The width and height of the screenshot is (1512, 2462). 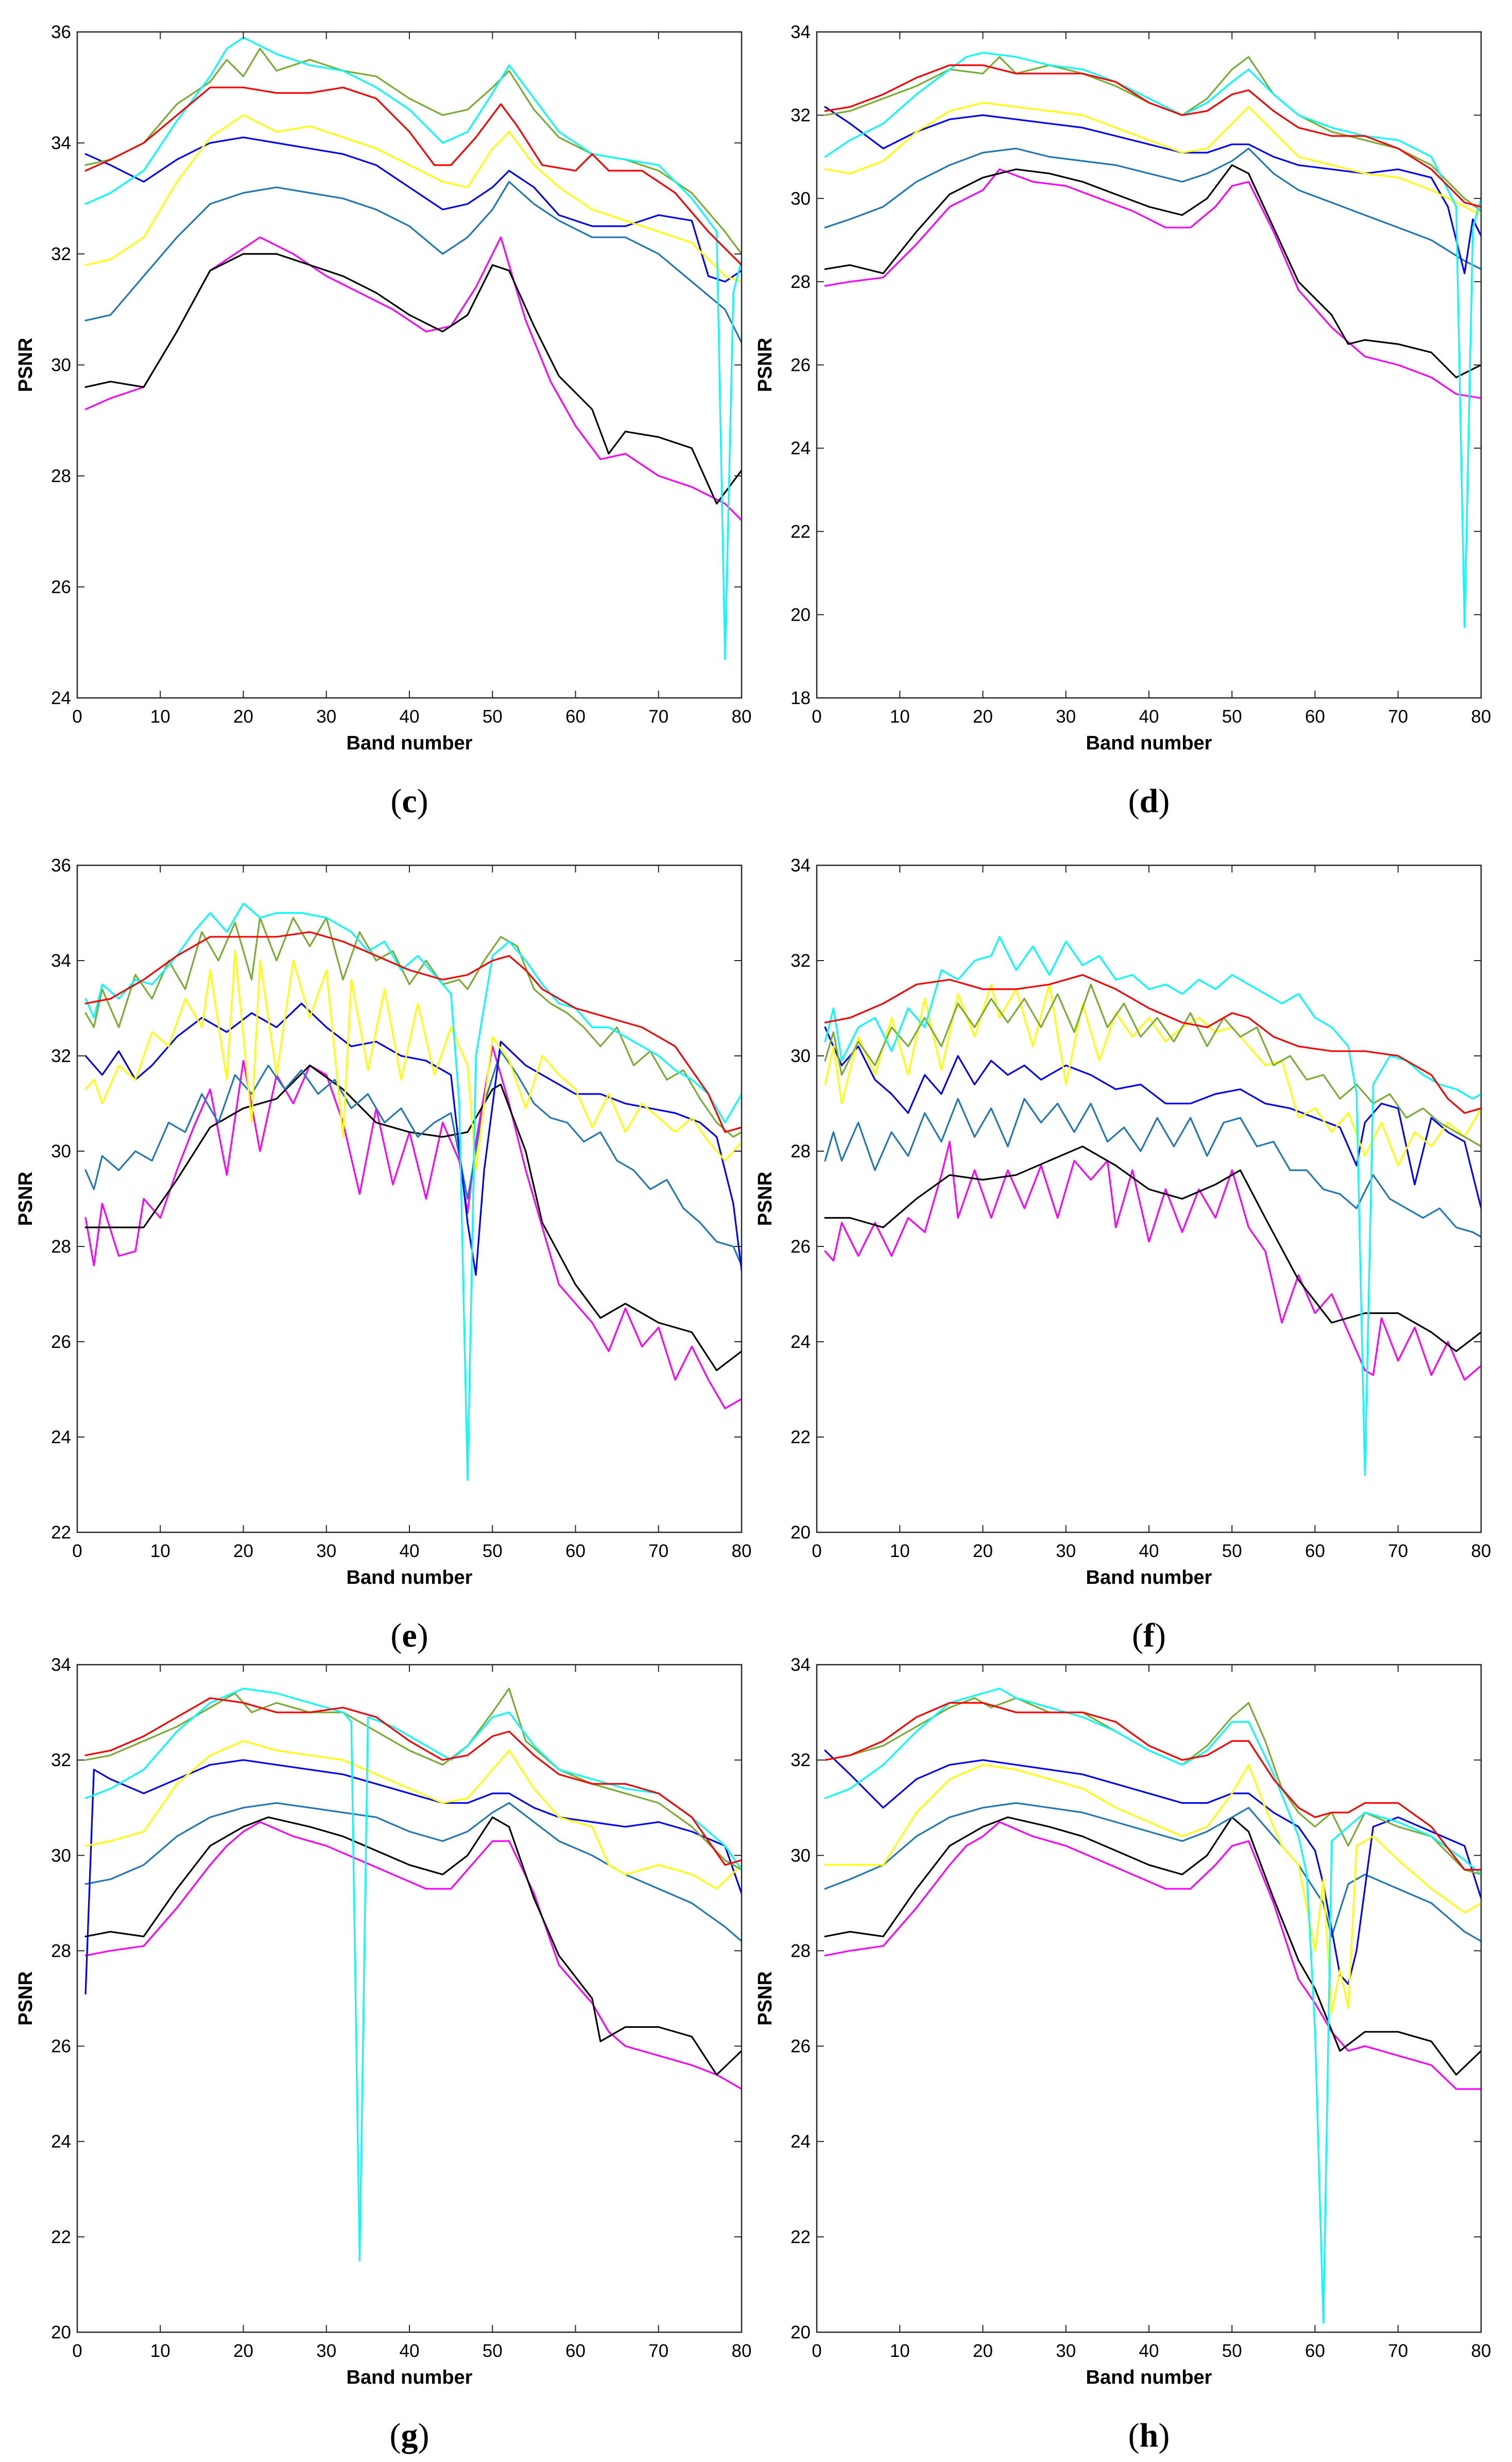 I want to click on series-line-green, so click(x=413, y=1779).